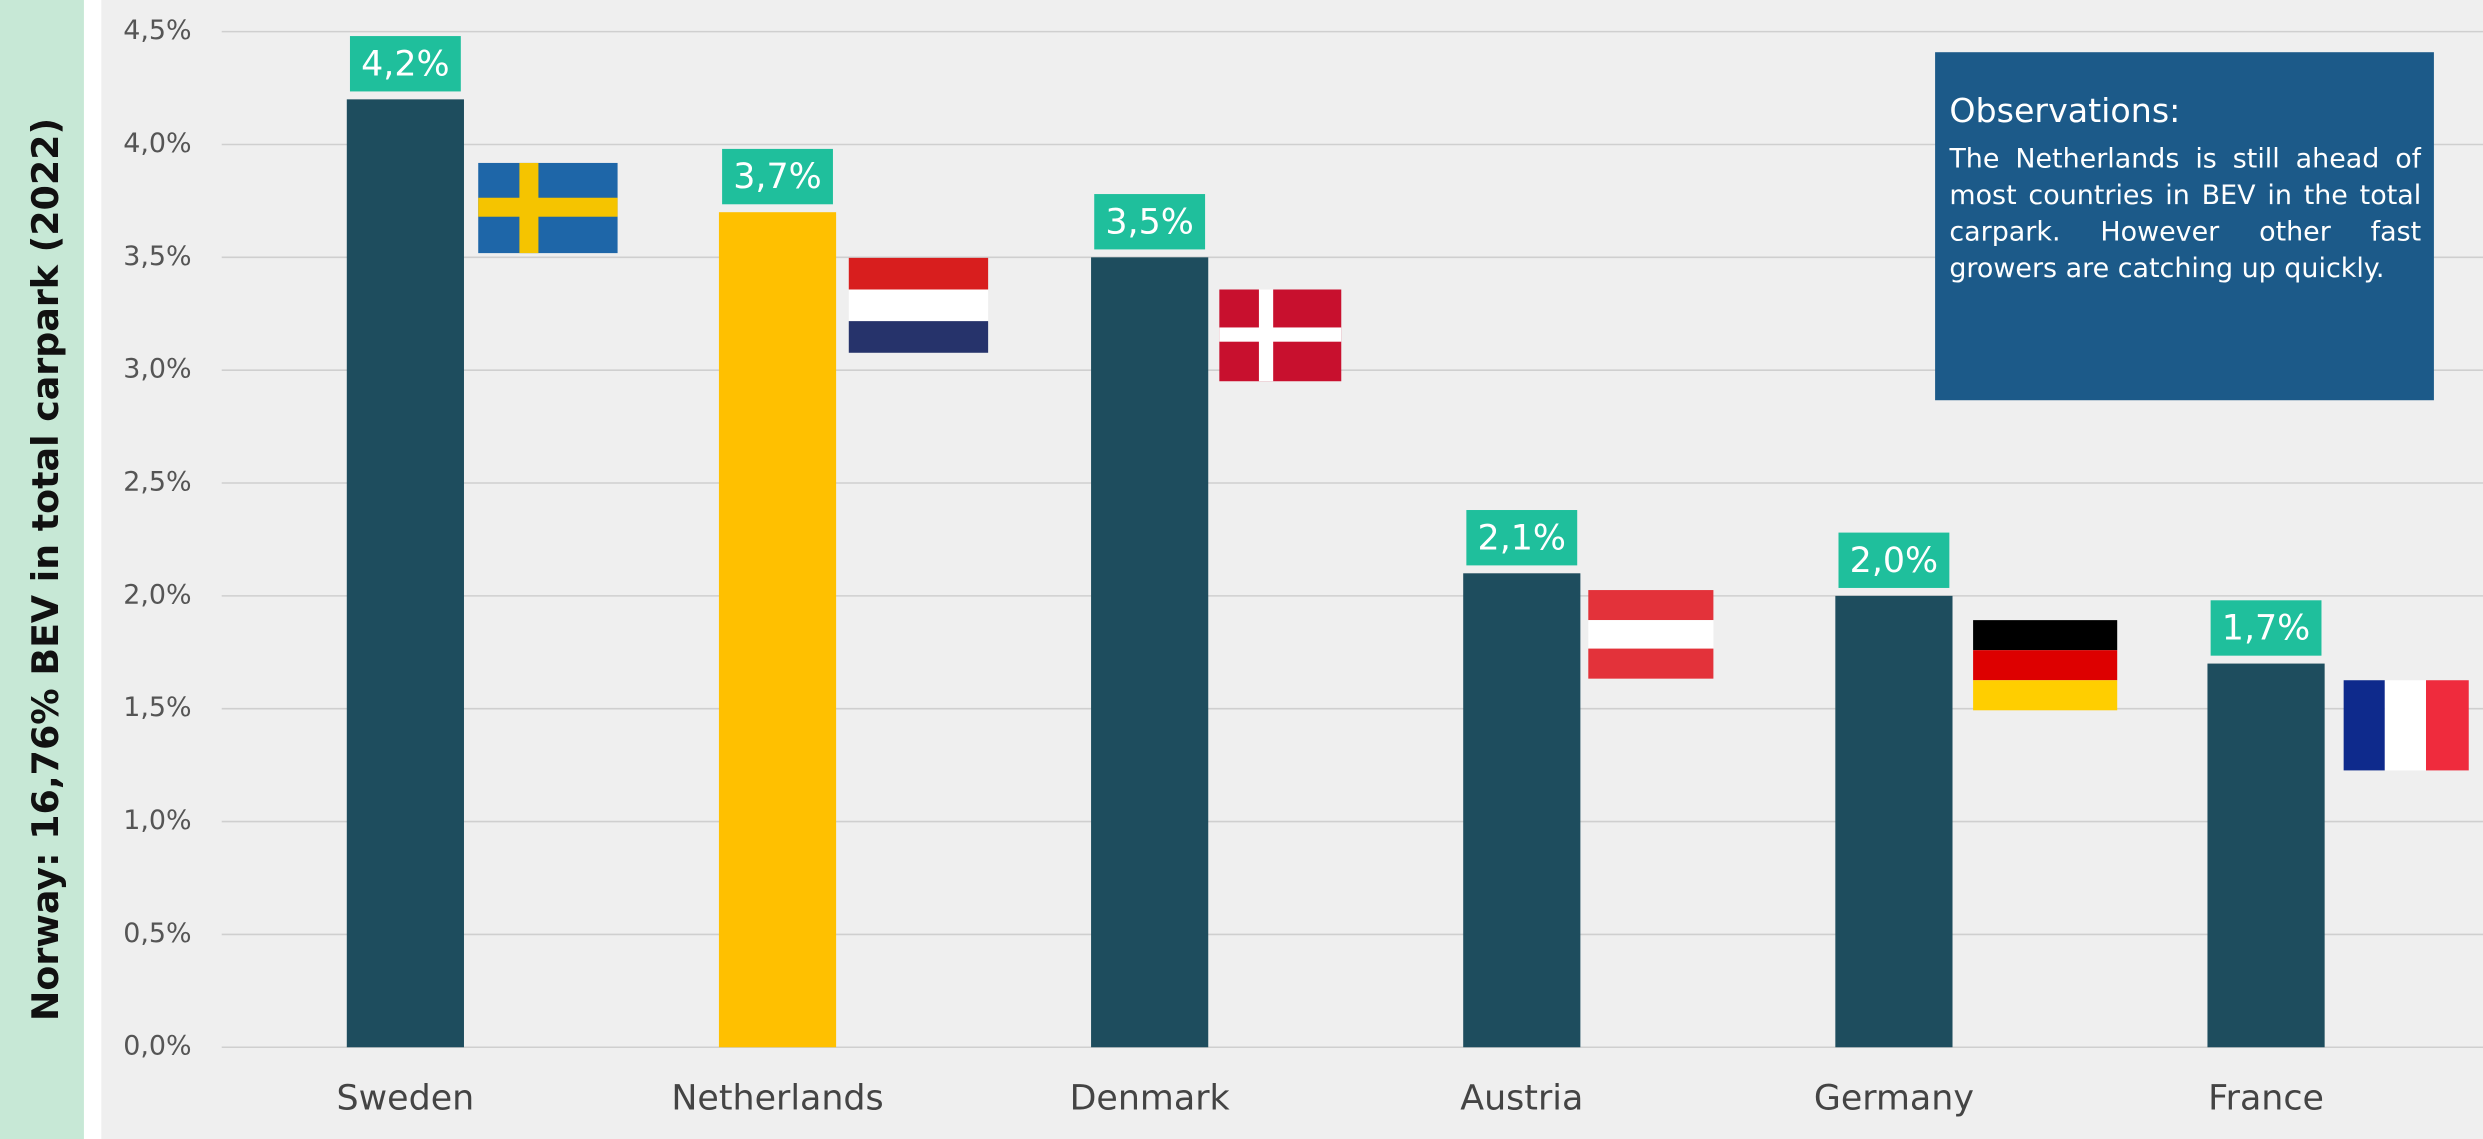  What do you see at coordinates (157, 1046) in the screenshot?
I see `y-tick-label: 0,0%` at bounding box center [157, 1046].